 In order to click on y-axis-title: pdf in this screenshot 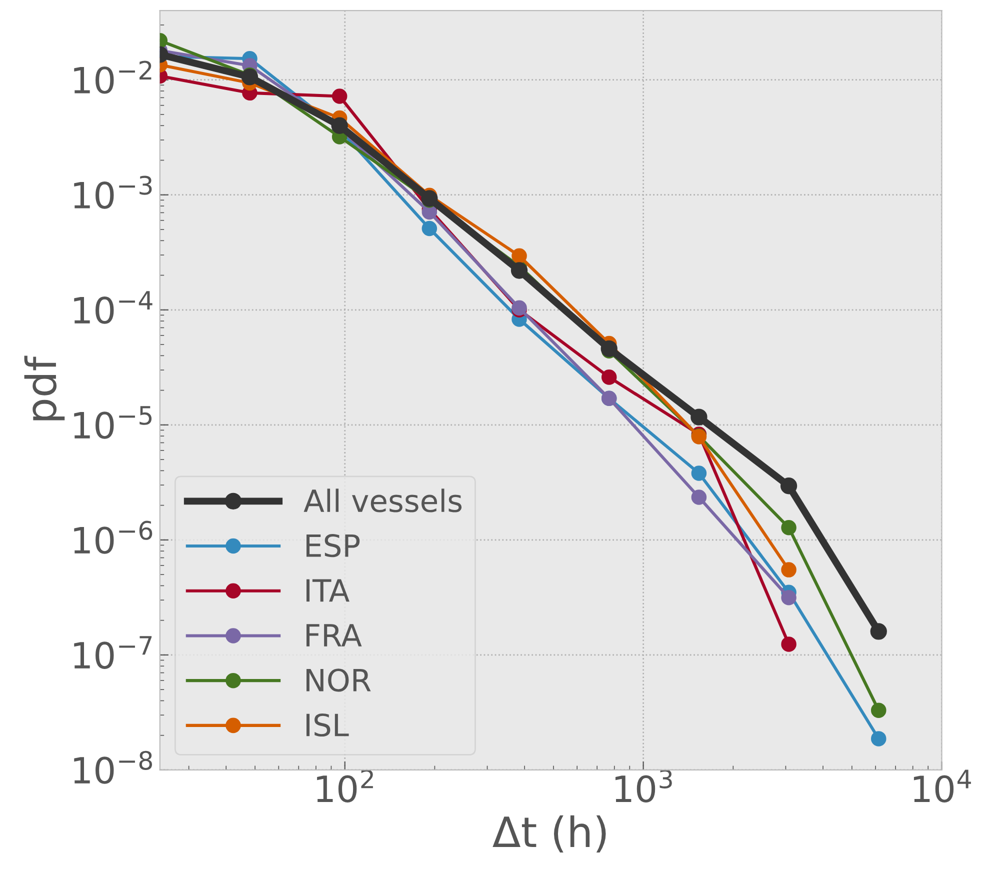, I will do `click(44, 388)`.